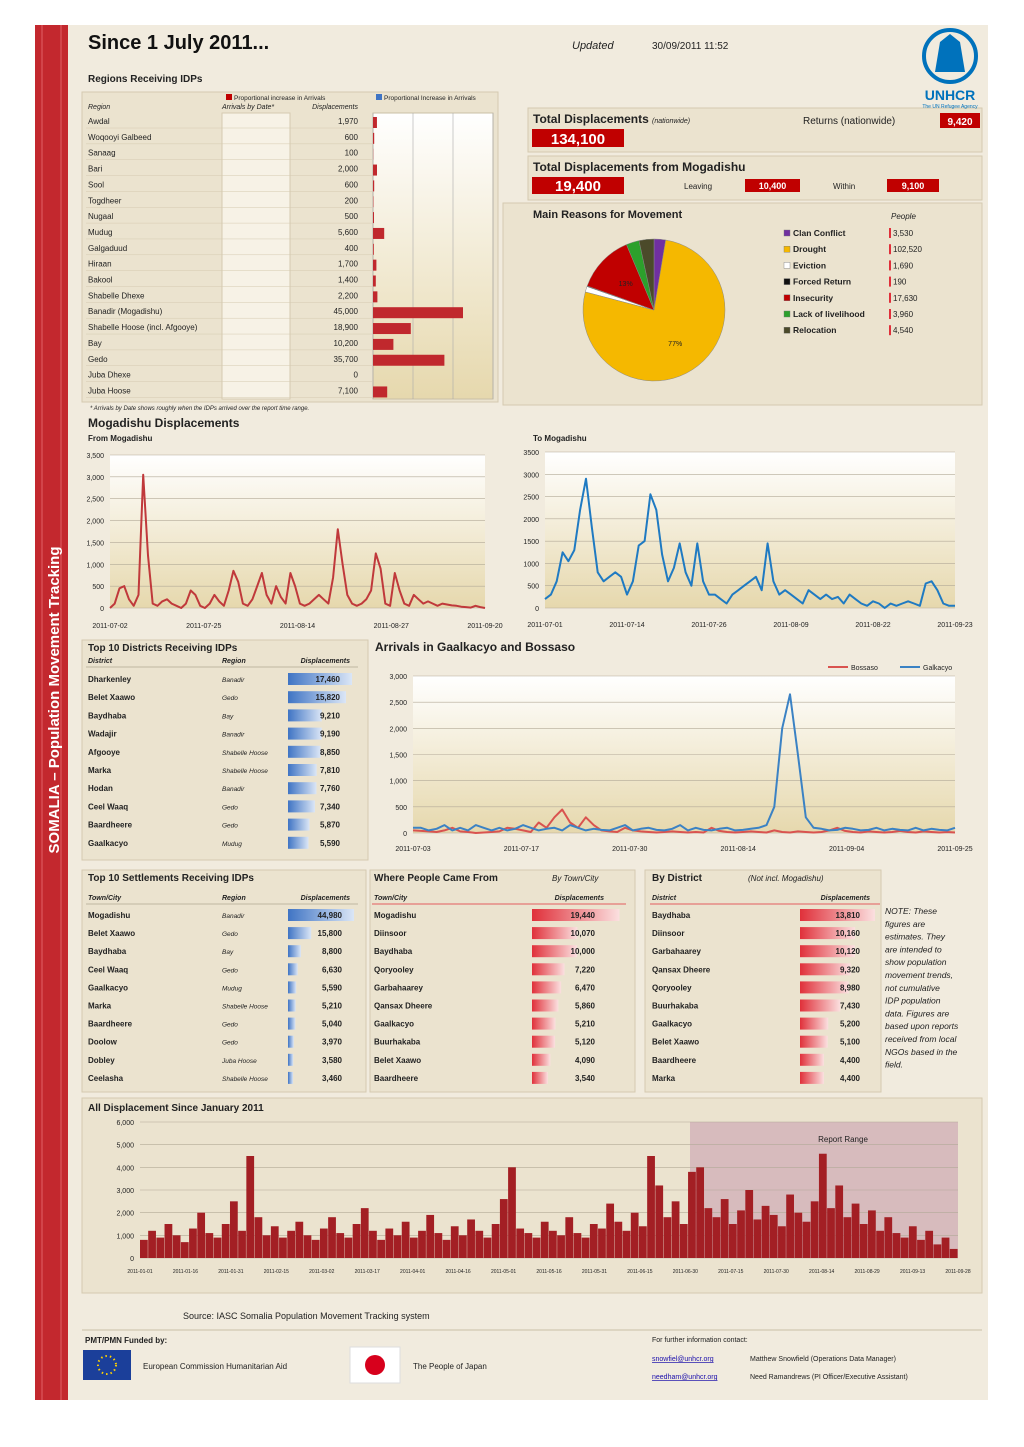 This screenshot has height=1447, width=1024. What do you see at coordinates (578, 139) in the screenshot?
I see `value: 134,100` at bounding box center [578, 139].